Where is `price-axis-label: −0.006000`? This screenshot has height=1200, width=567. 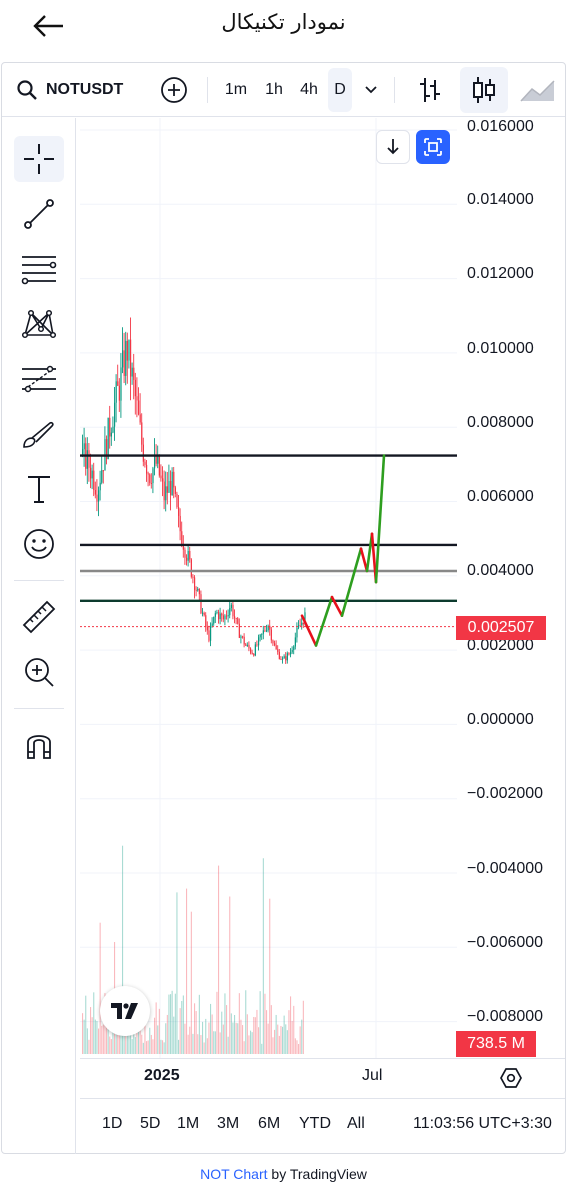
price-axis-label: −0.006000 is located at coordinates (505, 942).